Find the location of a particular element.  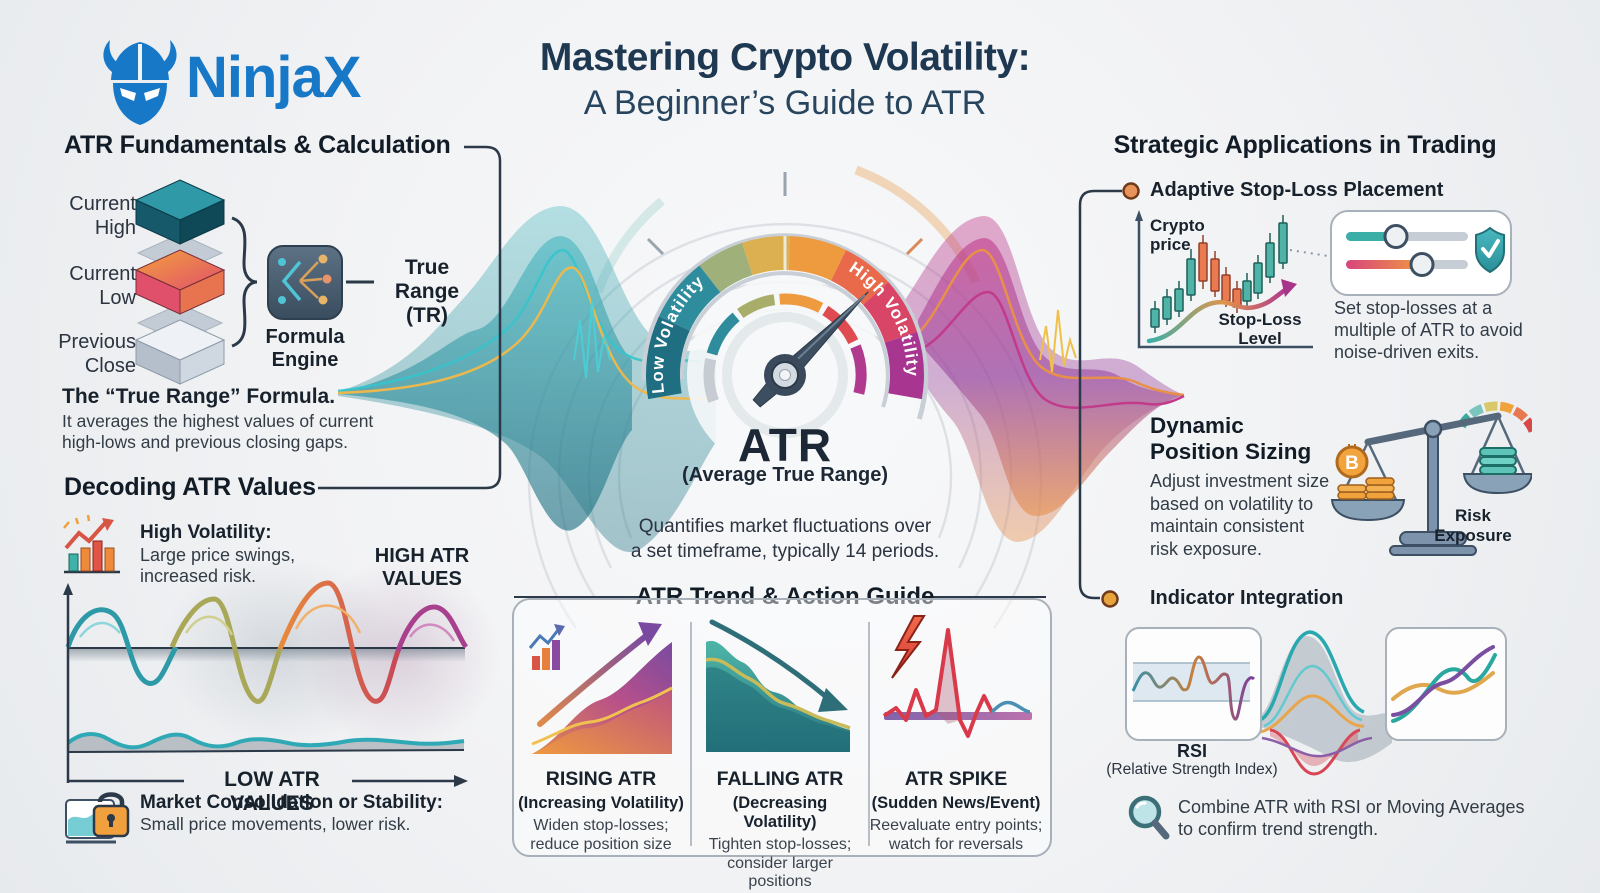

stop-loss-sliders is located at coordinates (1425, 250).